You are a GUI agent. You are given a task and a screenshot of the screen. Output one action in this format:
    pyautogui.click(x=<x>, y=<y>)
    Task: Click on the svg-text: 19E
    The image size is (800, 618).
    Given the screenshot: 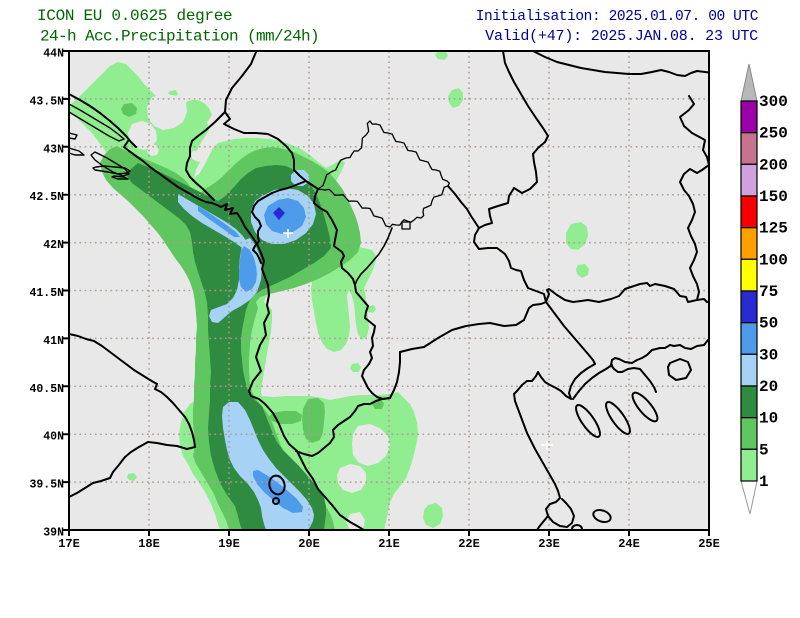 What is the action you would take?
    pyautogui.click(x=229, y=544)
    